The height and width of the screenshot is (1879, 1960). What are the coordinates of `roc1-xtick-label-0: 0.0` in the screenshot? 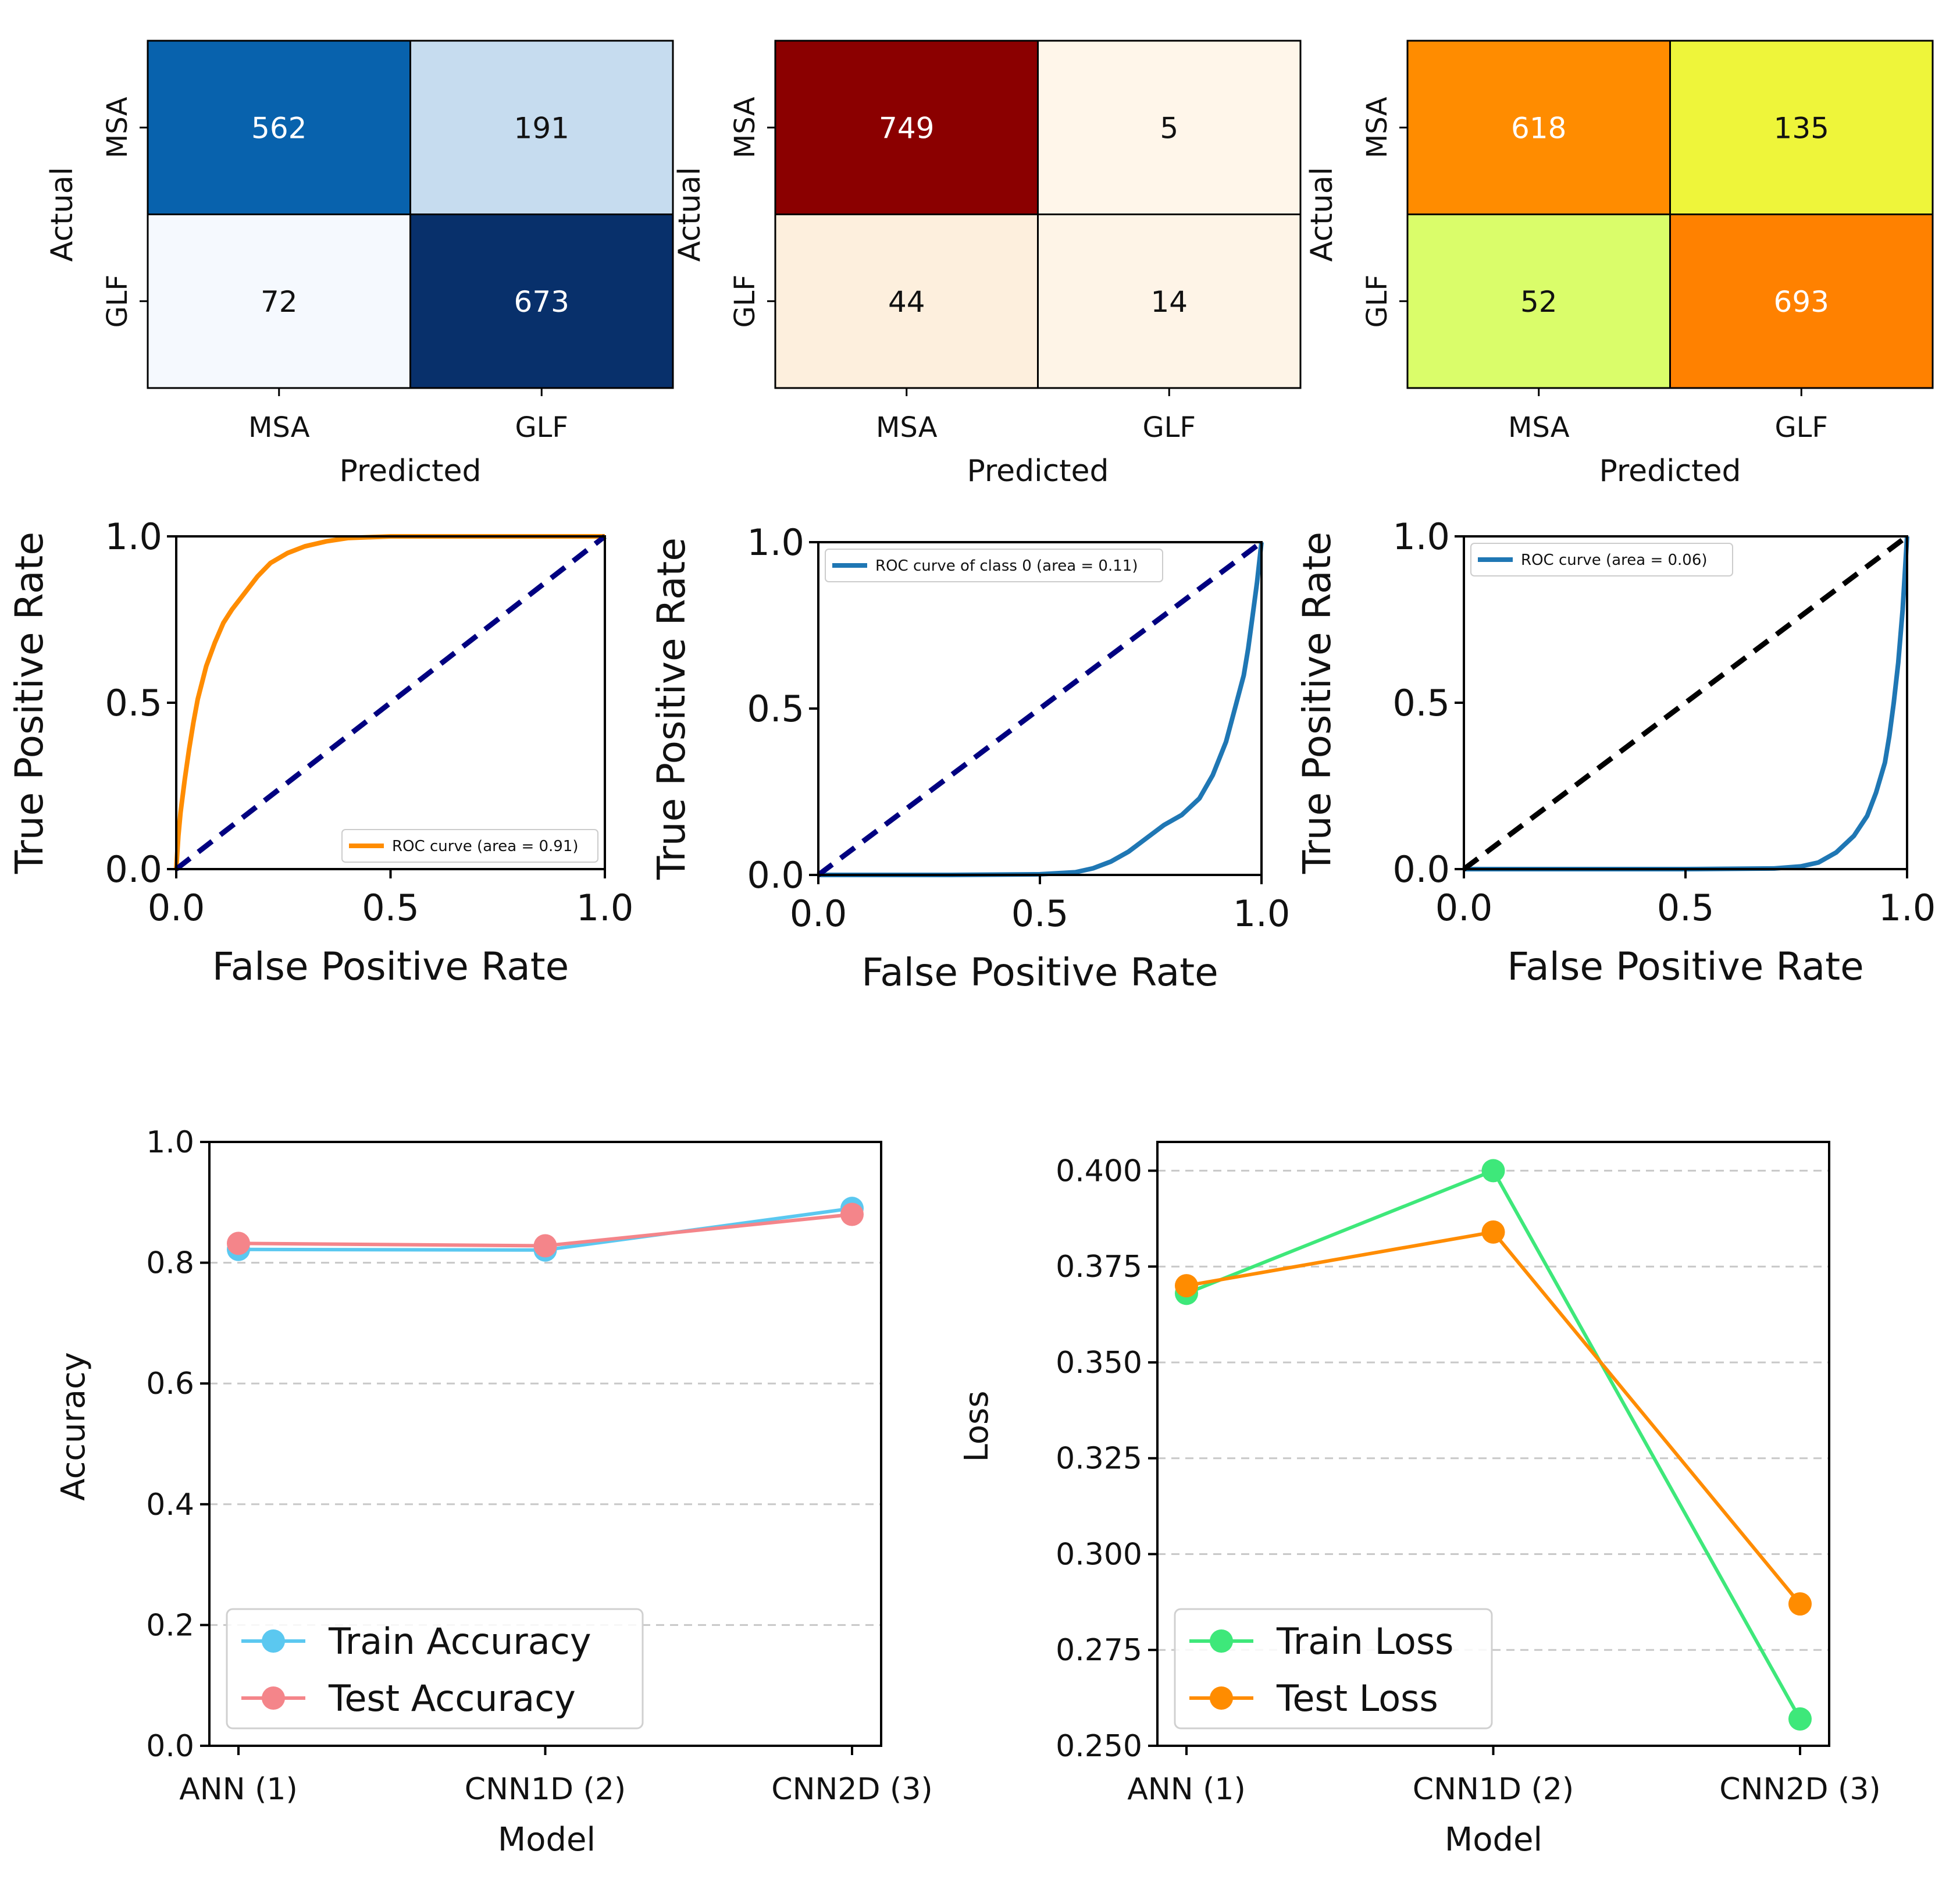 It's located at (177, 908).